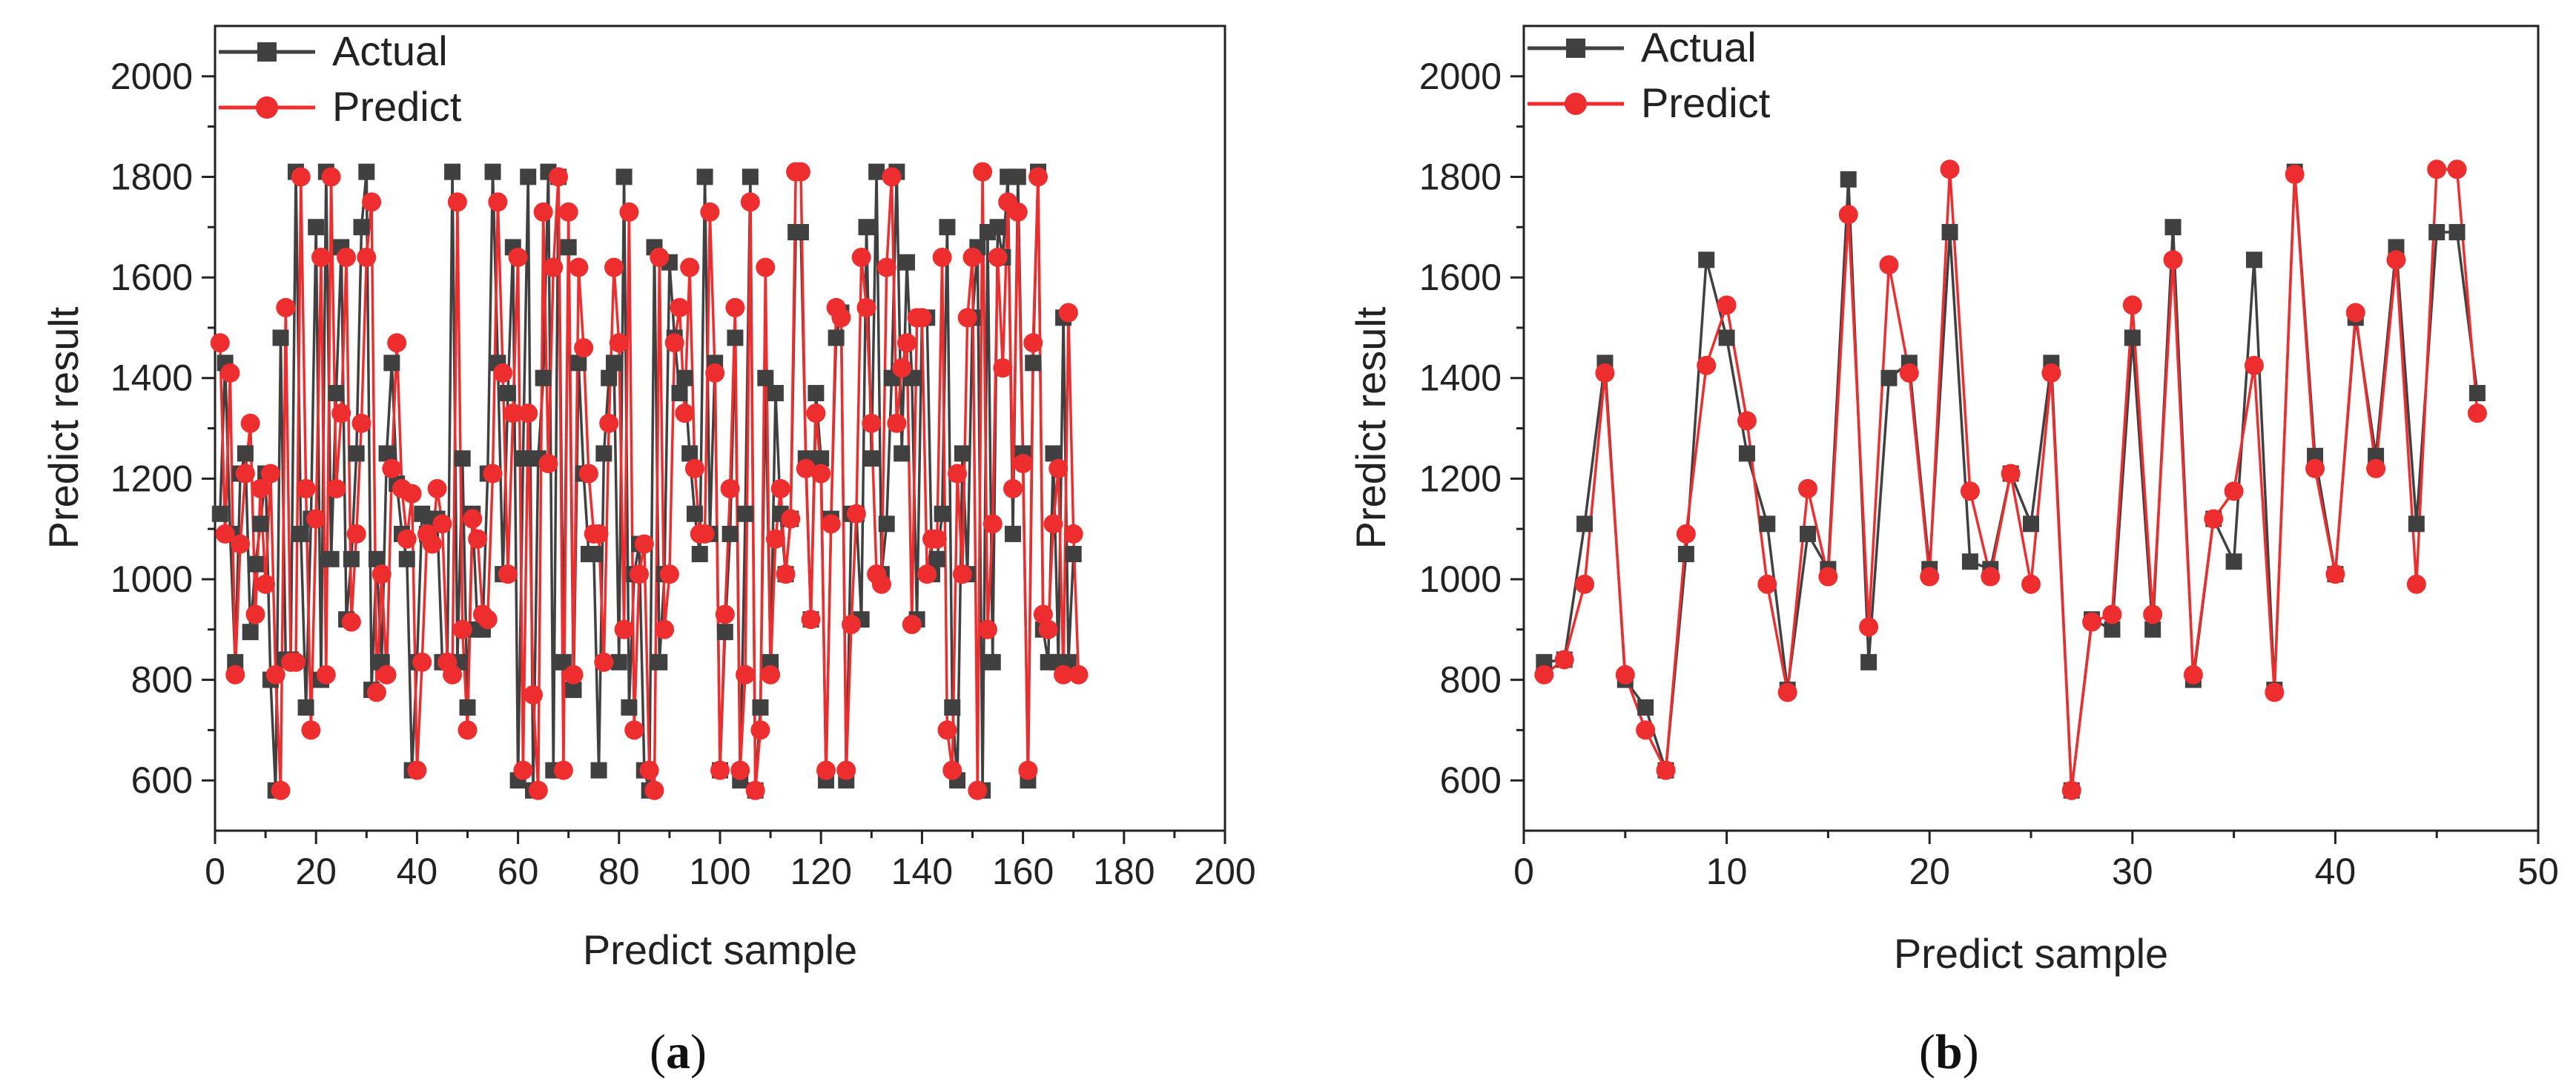  I want to click on x-tick-labels-b: 0 10 20 30 40 50, so click(2036, 872).